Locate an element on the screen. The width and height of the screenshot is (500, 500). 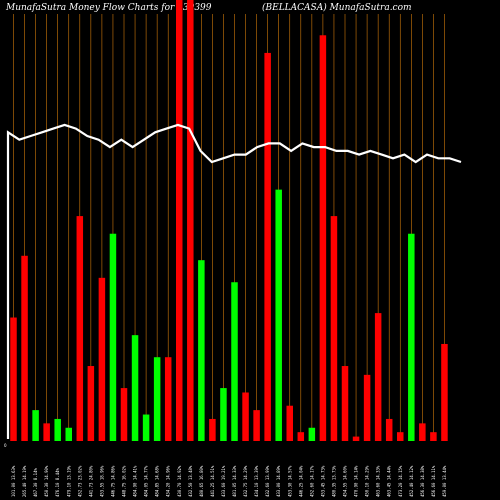
x-tick-label: 432.60 13.99% is located at coordinates (267, 481).